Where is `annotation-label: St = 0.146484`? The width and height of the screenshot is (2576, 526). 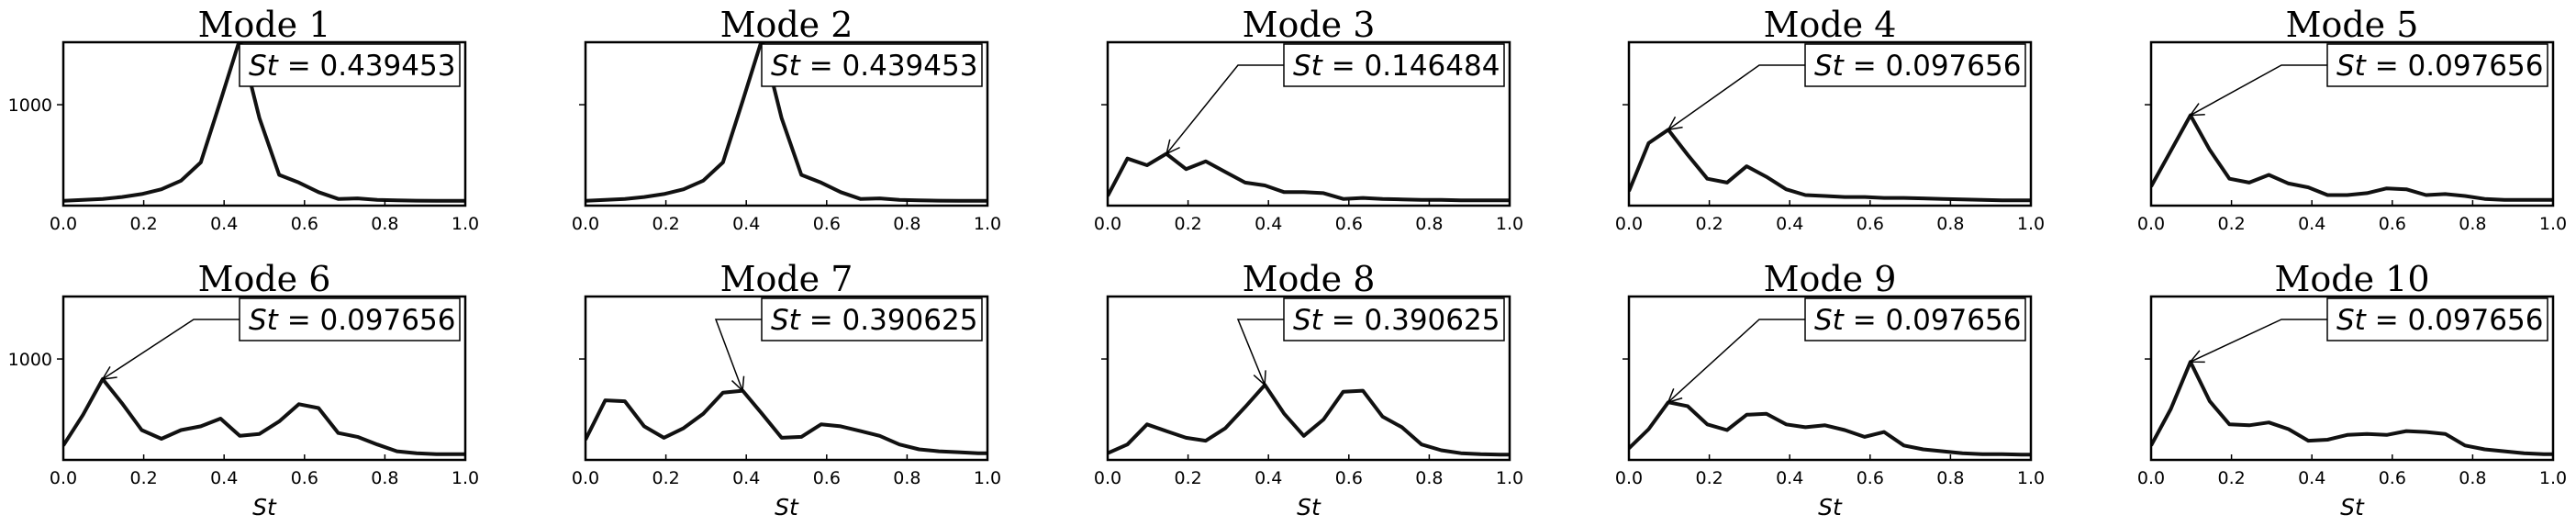 annotation-label: St = 0.146484 is located at coordinates (1397, 66).